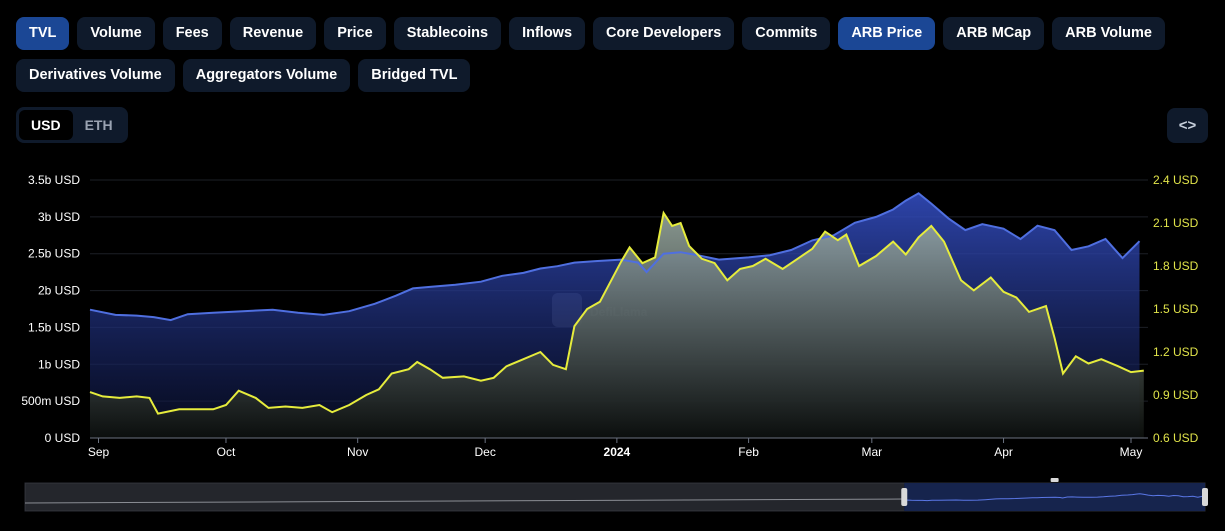  I want to click on x-tick-label: Feb, so click(748, 452).